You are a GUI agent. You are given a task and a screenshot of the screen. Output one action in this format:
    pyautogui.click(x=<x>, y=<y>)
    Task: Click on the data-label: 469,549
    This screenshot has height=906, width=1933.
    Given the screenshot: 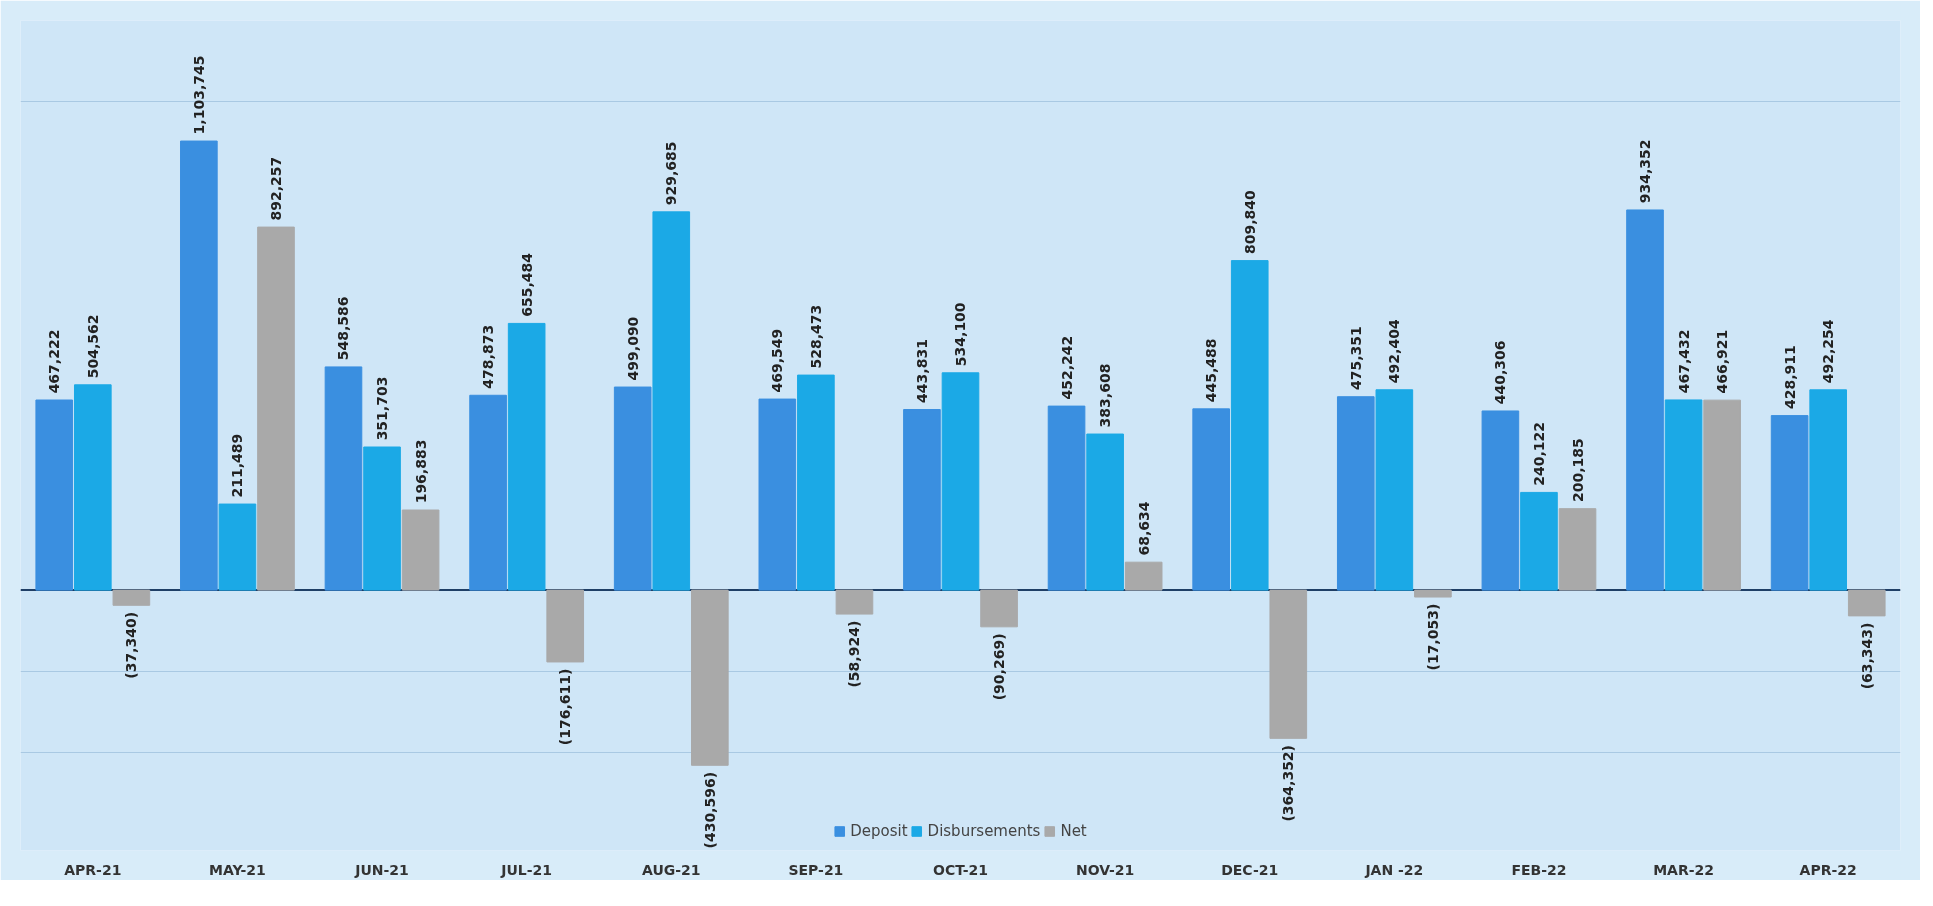 What is the action you would take?
    pyautogui.click(x=777, y=360)
    